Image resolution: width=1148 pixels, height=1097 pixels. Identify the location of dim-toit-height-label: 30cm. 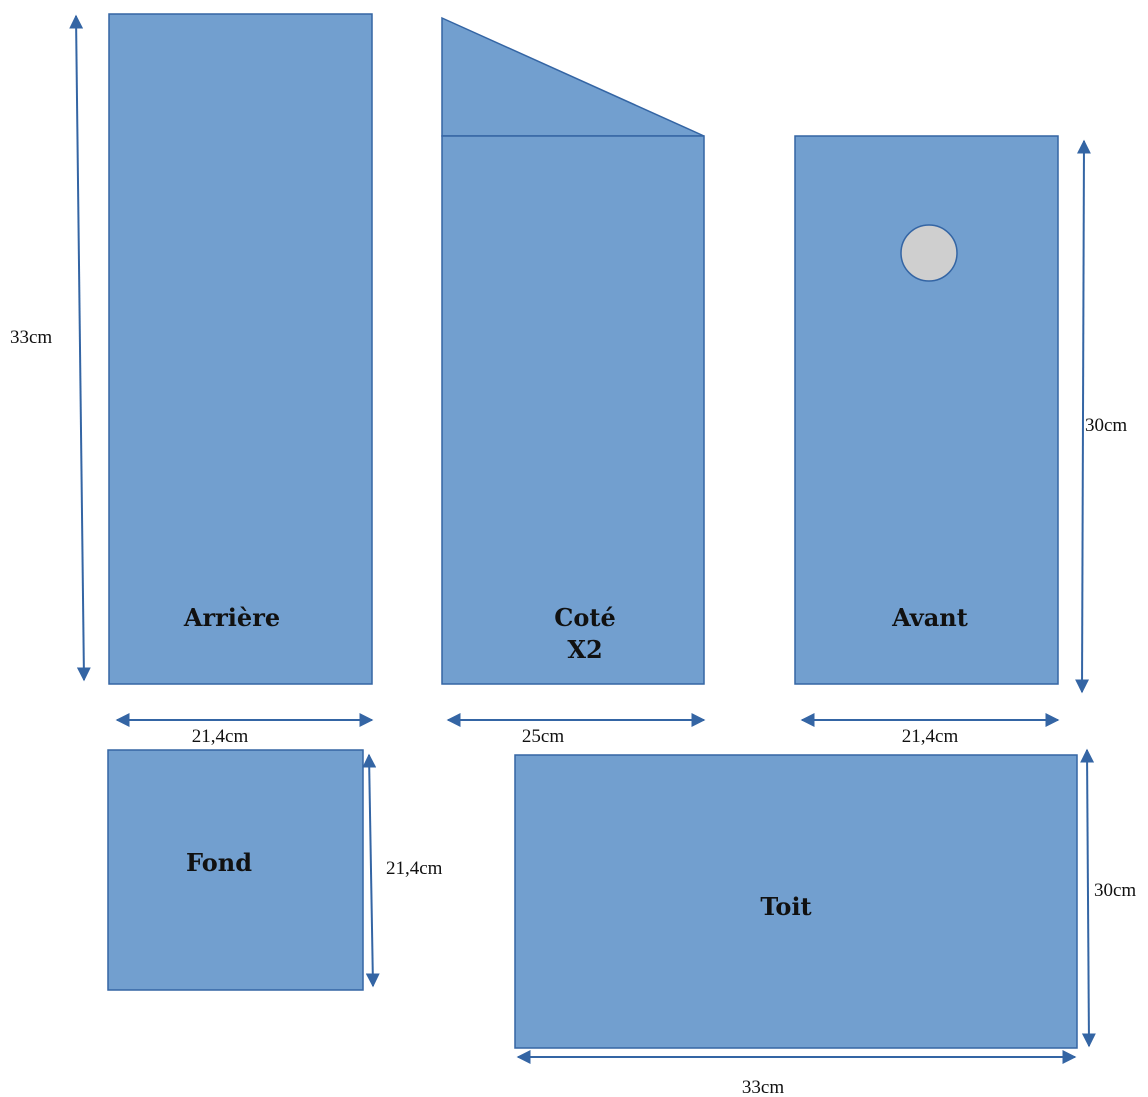
(1115, 890).